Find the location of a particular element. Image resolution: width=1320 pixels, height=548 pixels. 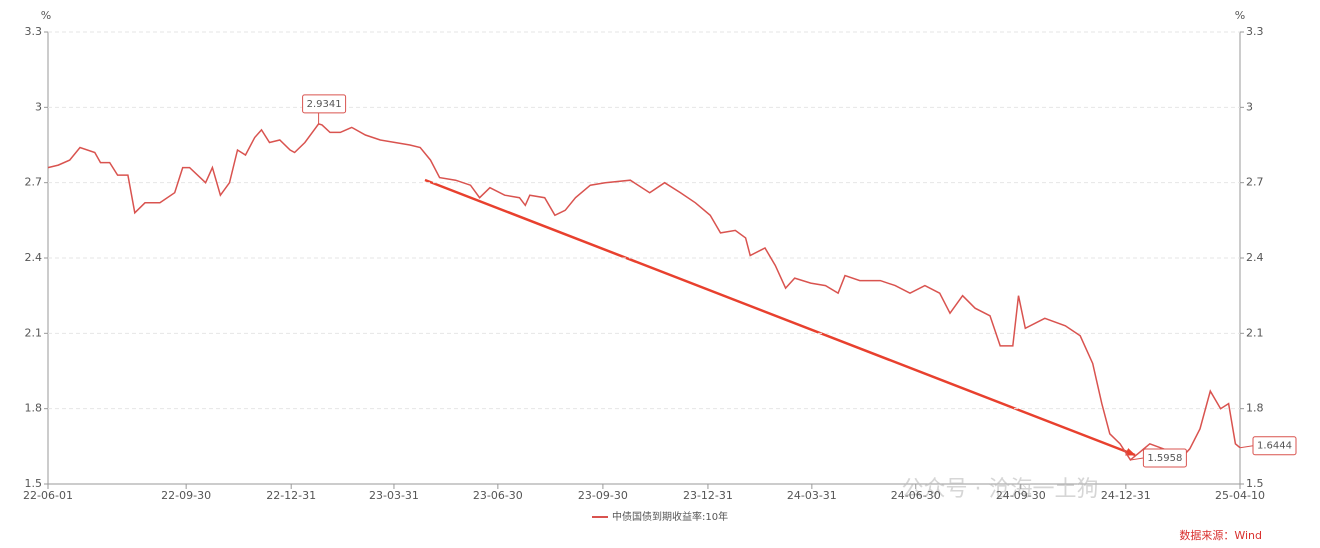

y-tick-label: 2.1 is located at coordinates (34, 332).